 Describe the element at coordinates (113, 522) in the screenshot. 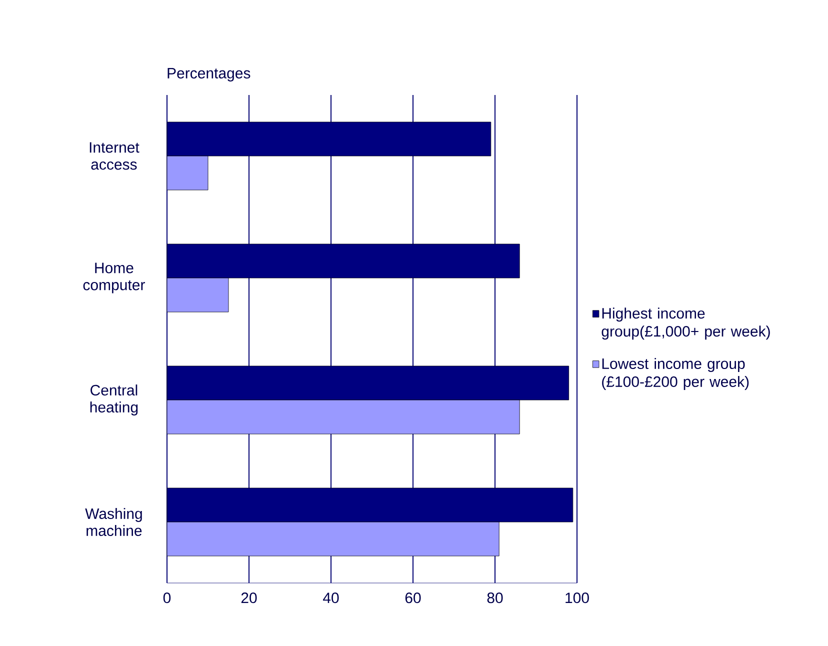

I see `y-tick-label: Washing machine` at that location.